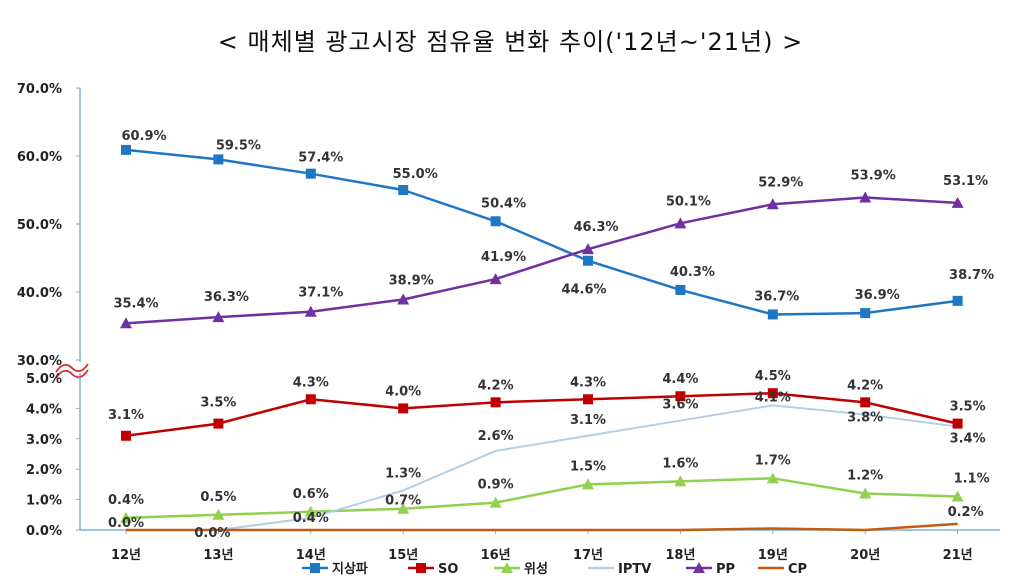 The width and height of the screenshot is (1021, 580). What do you see at coordinates (496, 485) in the screenshot?
I see `data-label: 0.9%` at bounding box center [496, 485].